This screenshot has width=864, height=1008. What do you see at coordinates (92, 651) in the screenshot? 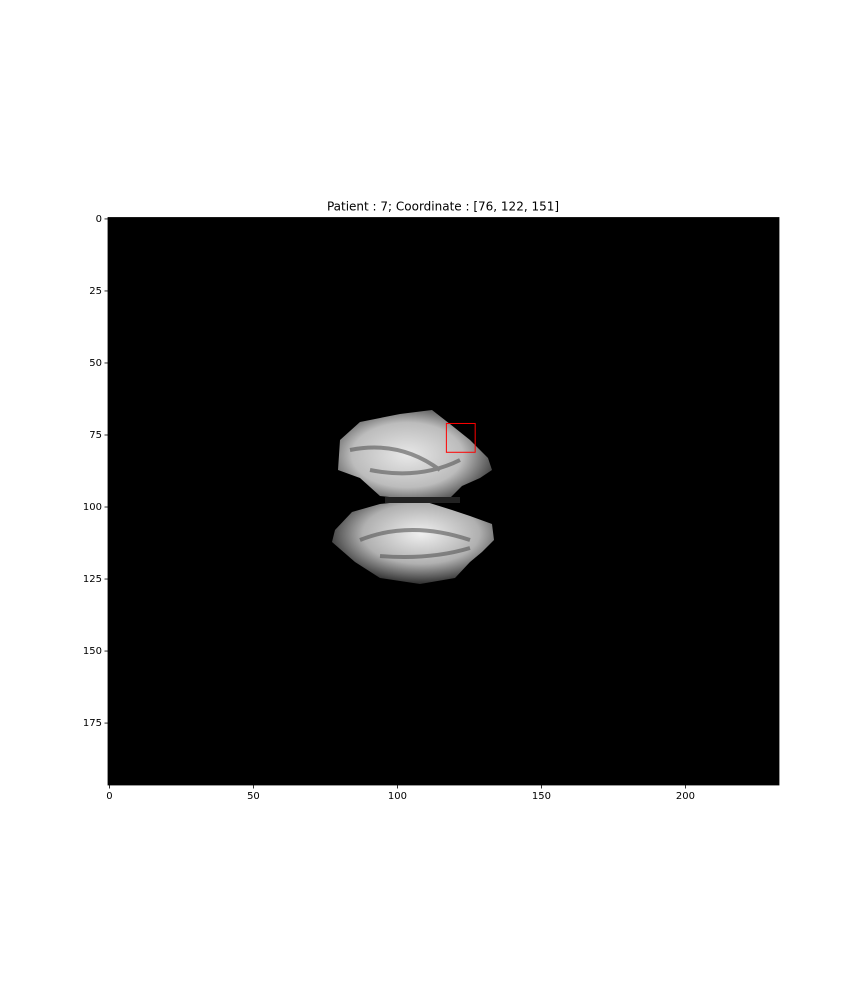
I see `y-tick-label: 150` at bounding box center [92, 651].